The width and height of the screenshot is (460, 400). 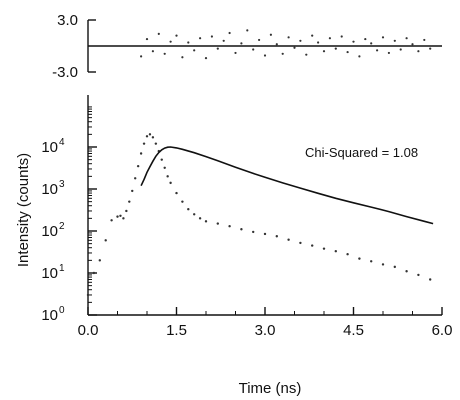 What do you see at coordinates (62, 142) in the screenshot?
I see `decay-y-tick-exponent: 4` at bounding box center [62, 142].